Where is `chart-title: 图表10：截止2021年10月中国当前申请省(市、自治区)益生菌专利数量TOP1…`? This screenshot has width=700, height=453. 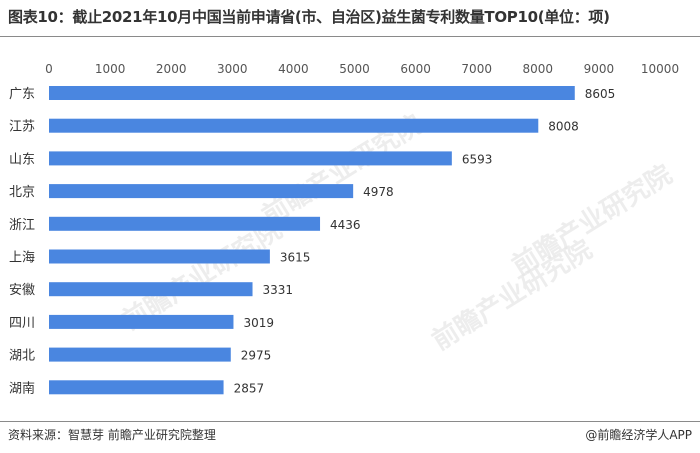
chart-title: 图表10：截止2021年10月中国当前申请省(市、自治区)益生菌专利数量TOP1… is located at coordinates (309, 17).